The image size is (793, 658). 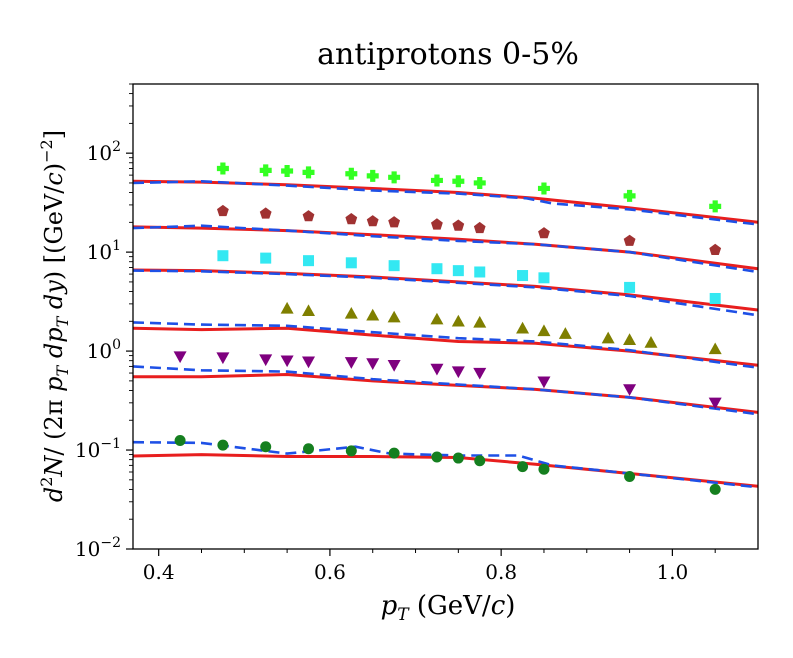 What do you see at coordinates (98, 548) in the screenshot?
I see `y-tick-label: 10⁻²` at bounding box center [98, 548].